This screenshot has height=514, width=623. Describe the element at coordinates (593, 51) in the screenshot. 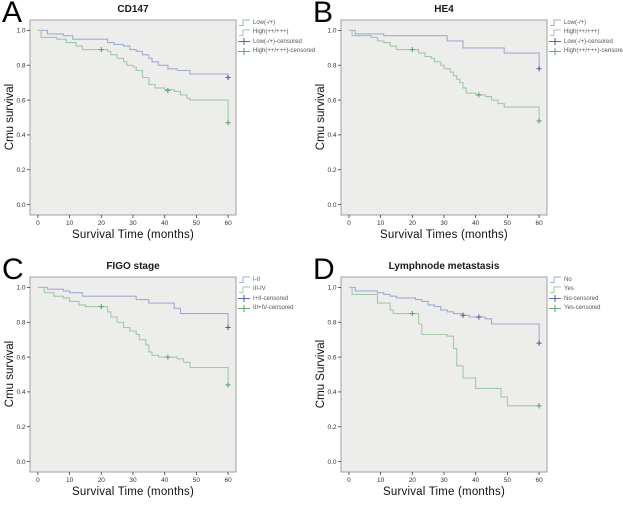

I see `legend-label: High(++/+++)-censored` at that location.